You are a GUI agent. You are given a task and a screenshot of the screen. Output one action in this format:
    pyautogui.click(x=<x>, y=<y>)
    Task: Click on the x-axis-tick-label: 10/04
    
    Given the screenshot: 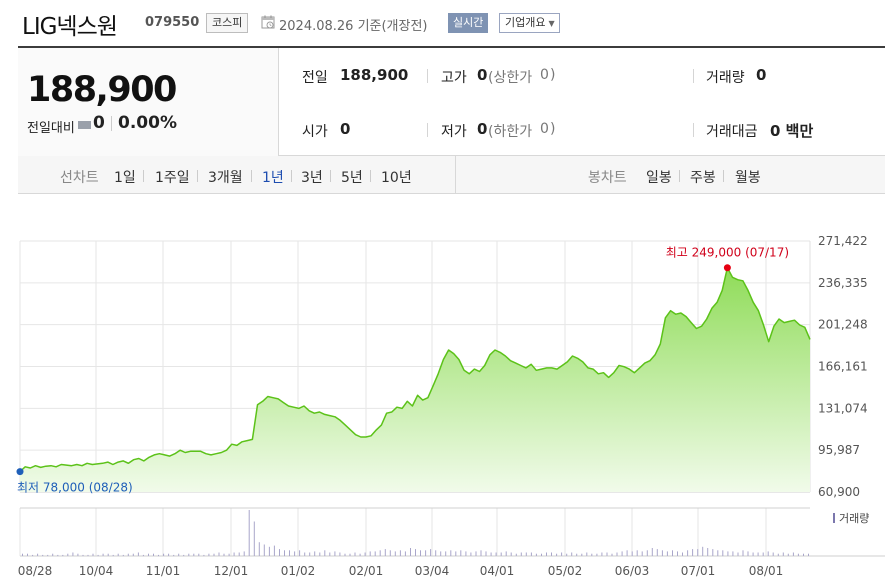 What is the action you would take?
    pyautogui.click(x=96, y=571)
    